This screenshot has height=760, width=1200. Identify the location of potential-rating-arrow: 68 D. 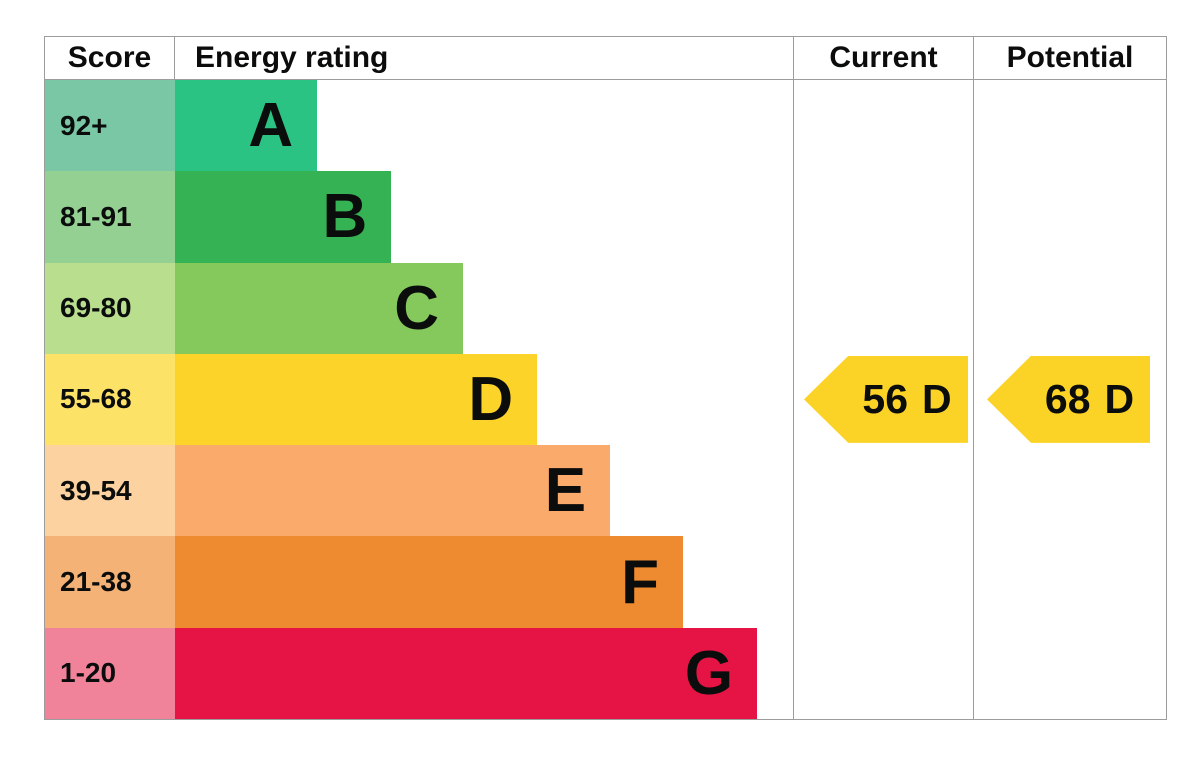
(1068, 399).